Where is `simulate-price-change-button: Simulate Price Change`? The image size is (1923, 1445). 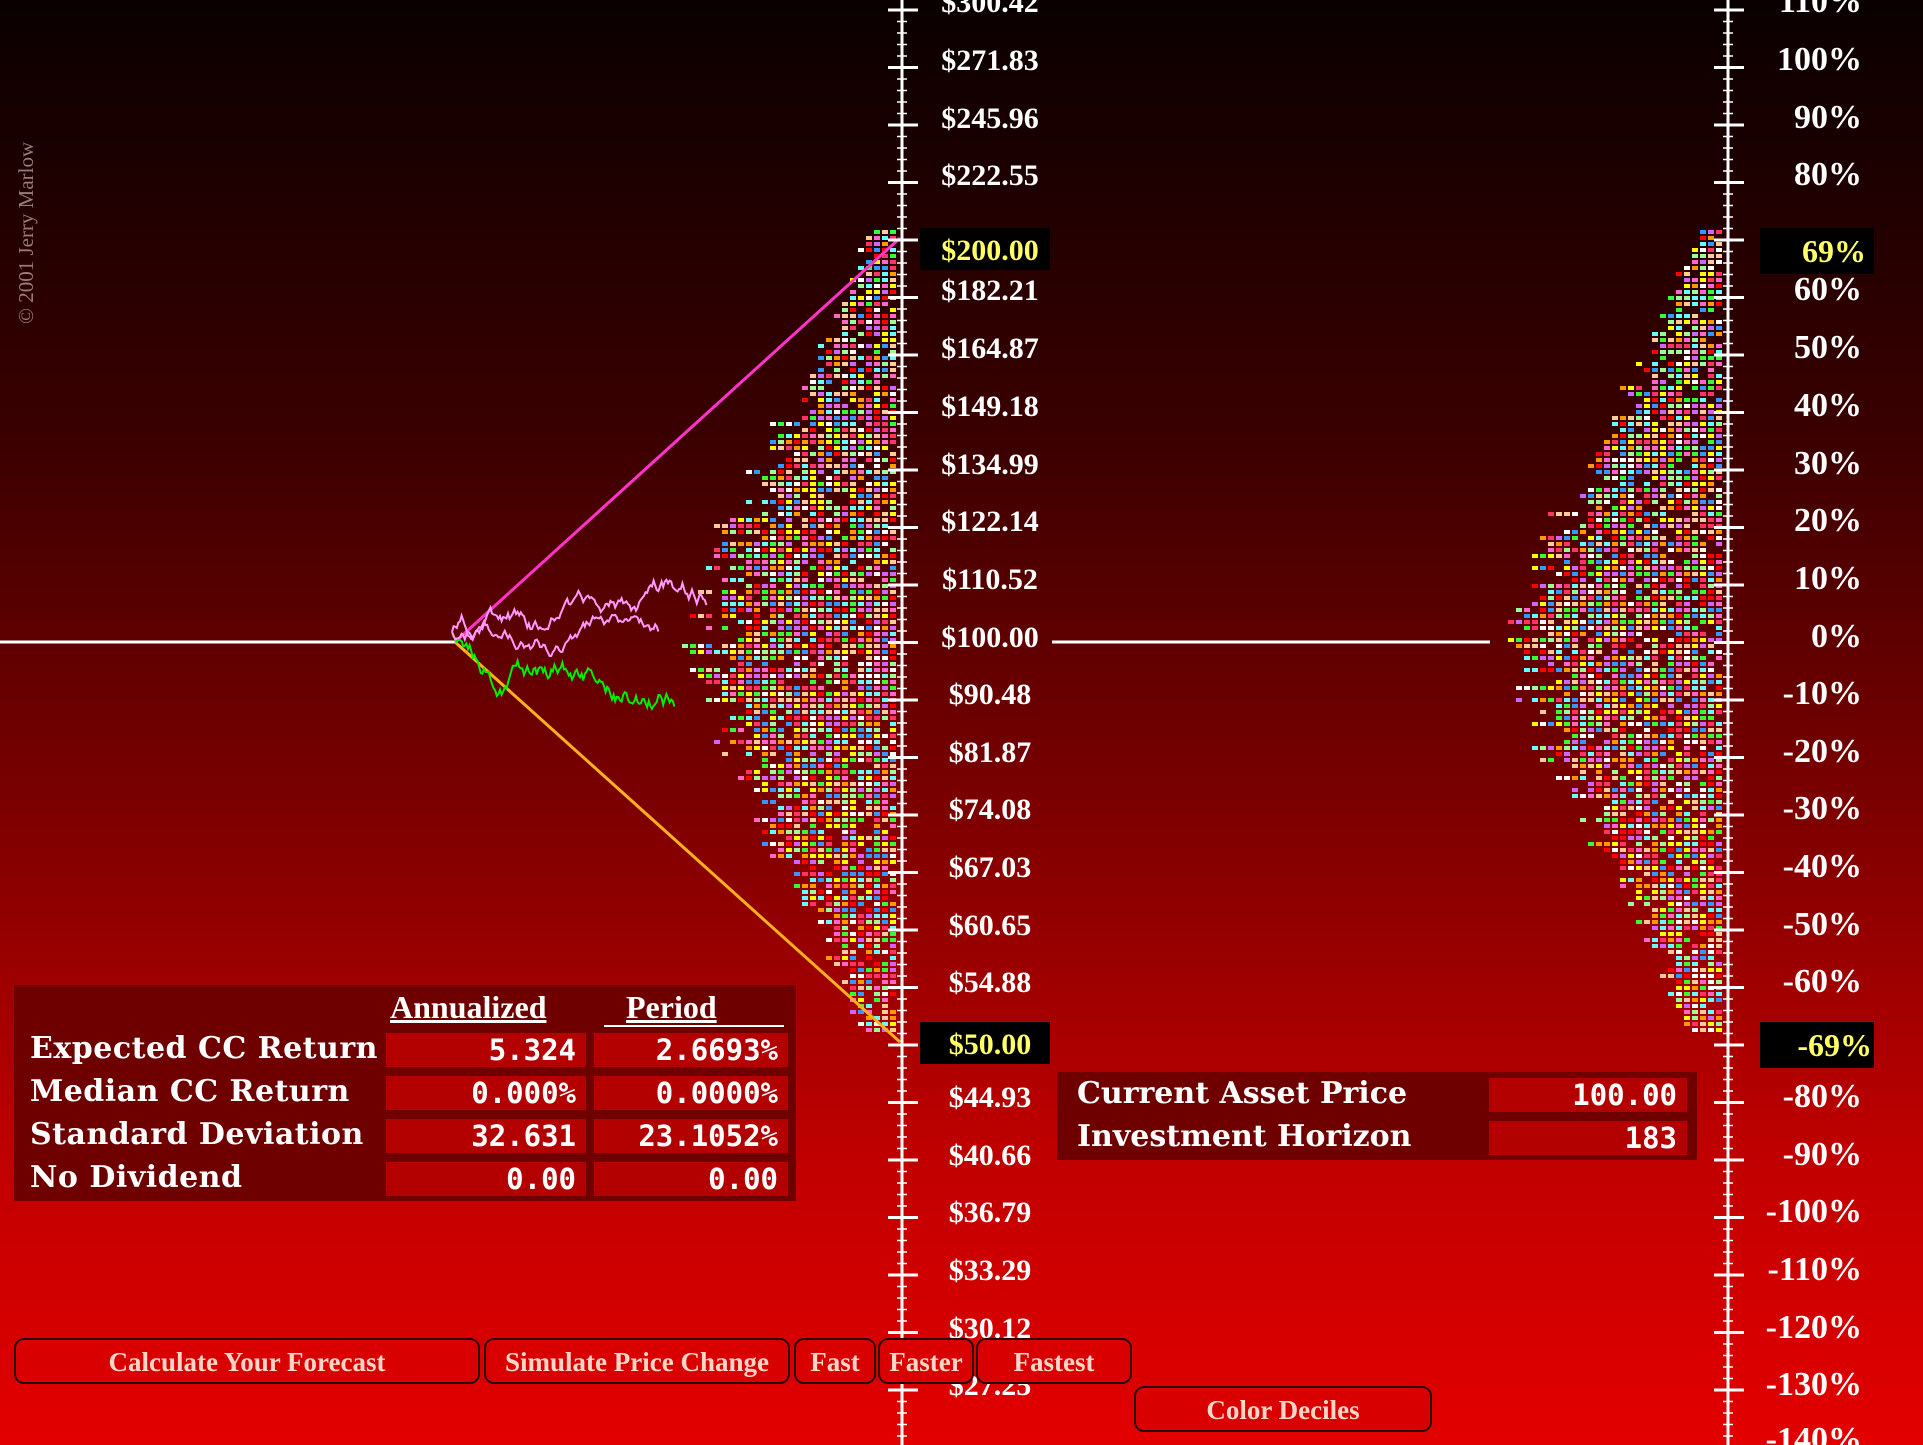
simulate-price-change-button: Simulate Price Change is located at coordinates (637, 1361).